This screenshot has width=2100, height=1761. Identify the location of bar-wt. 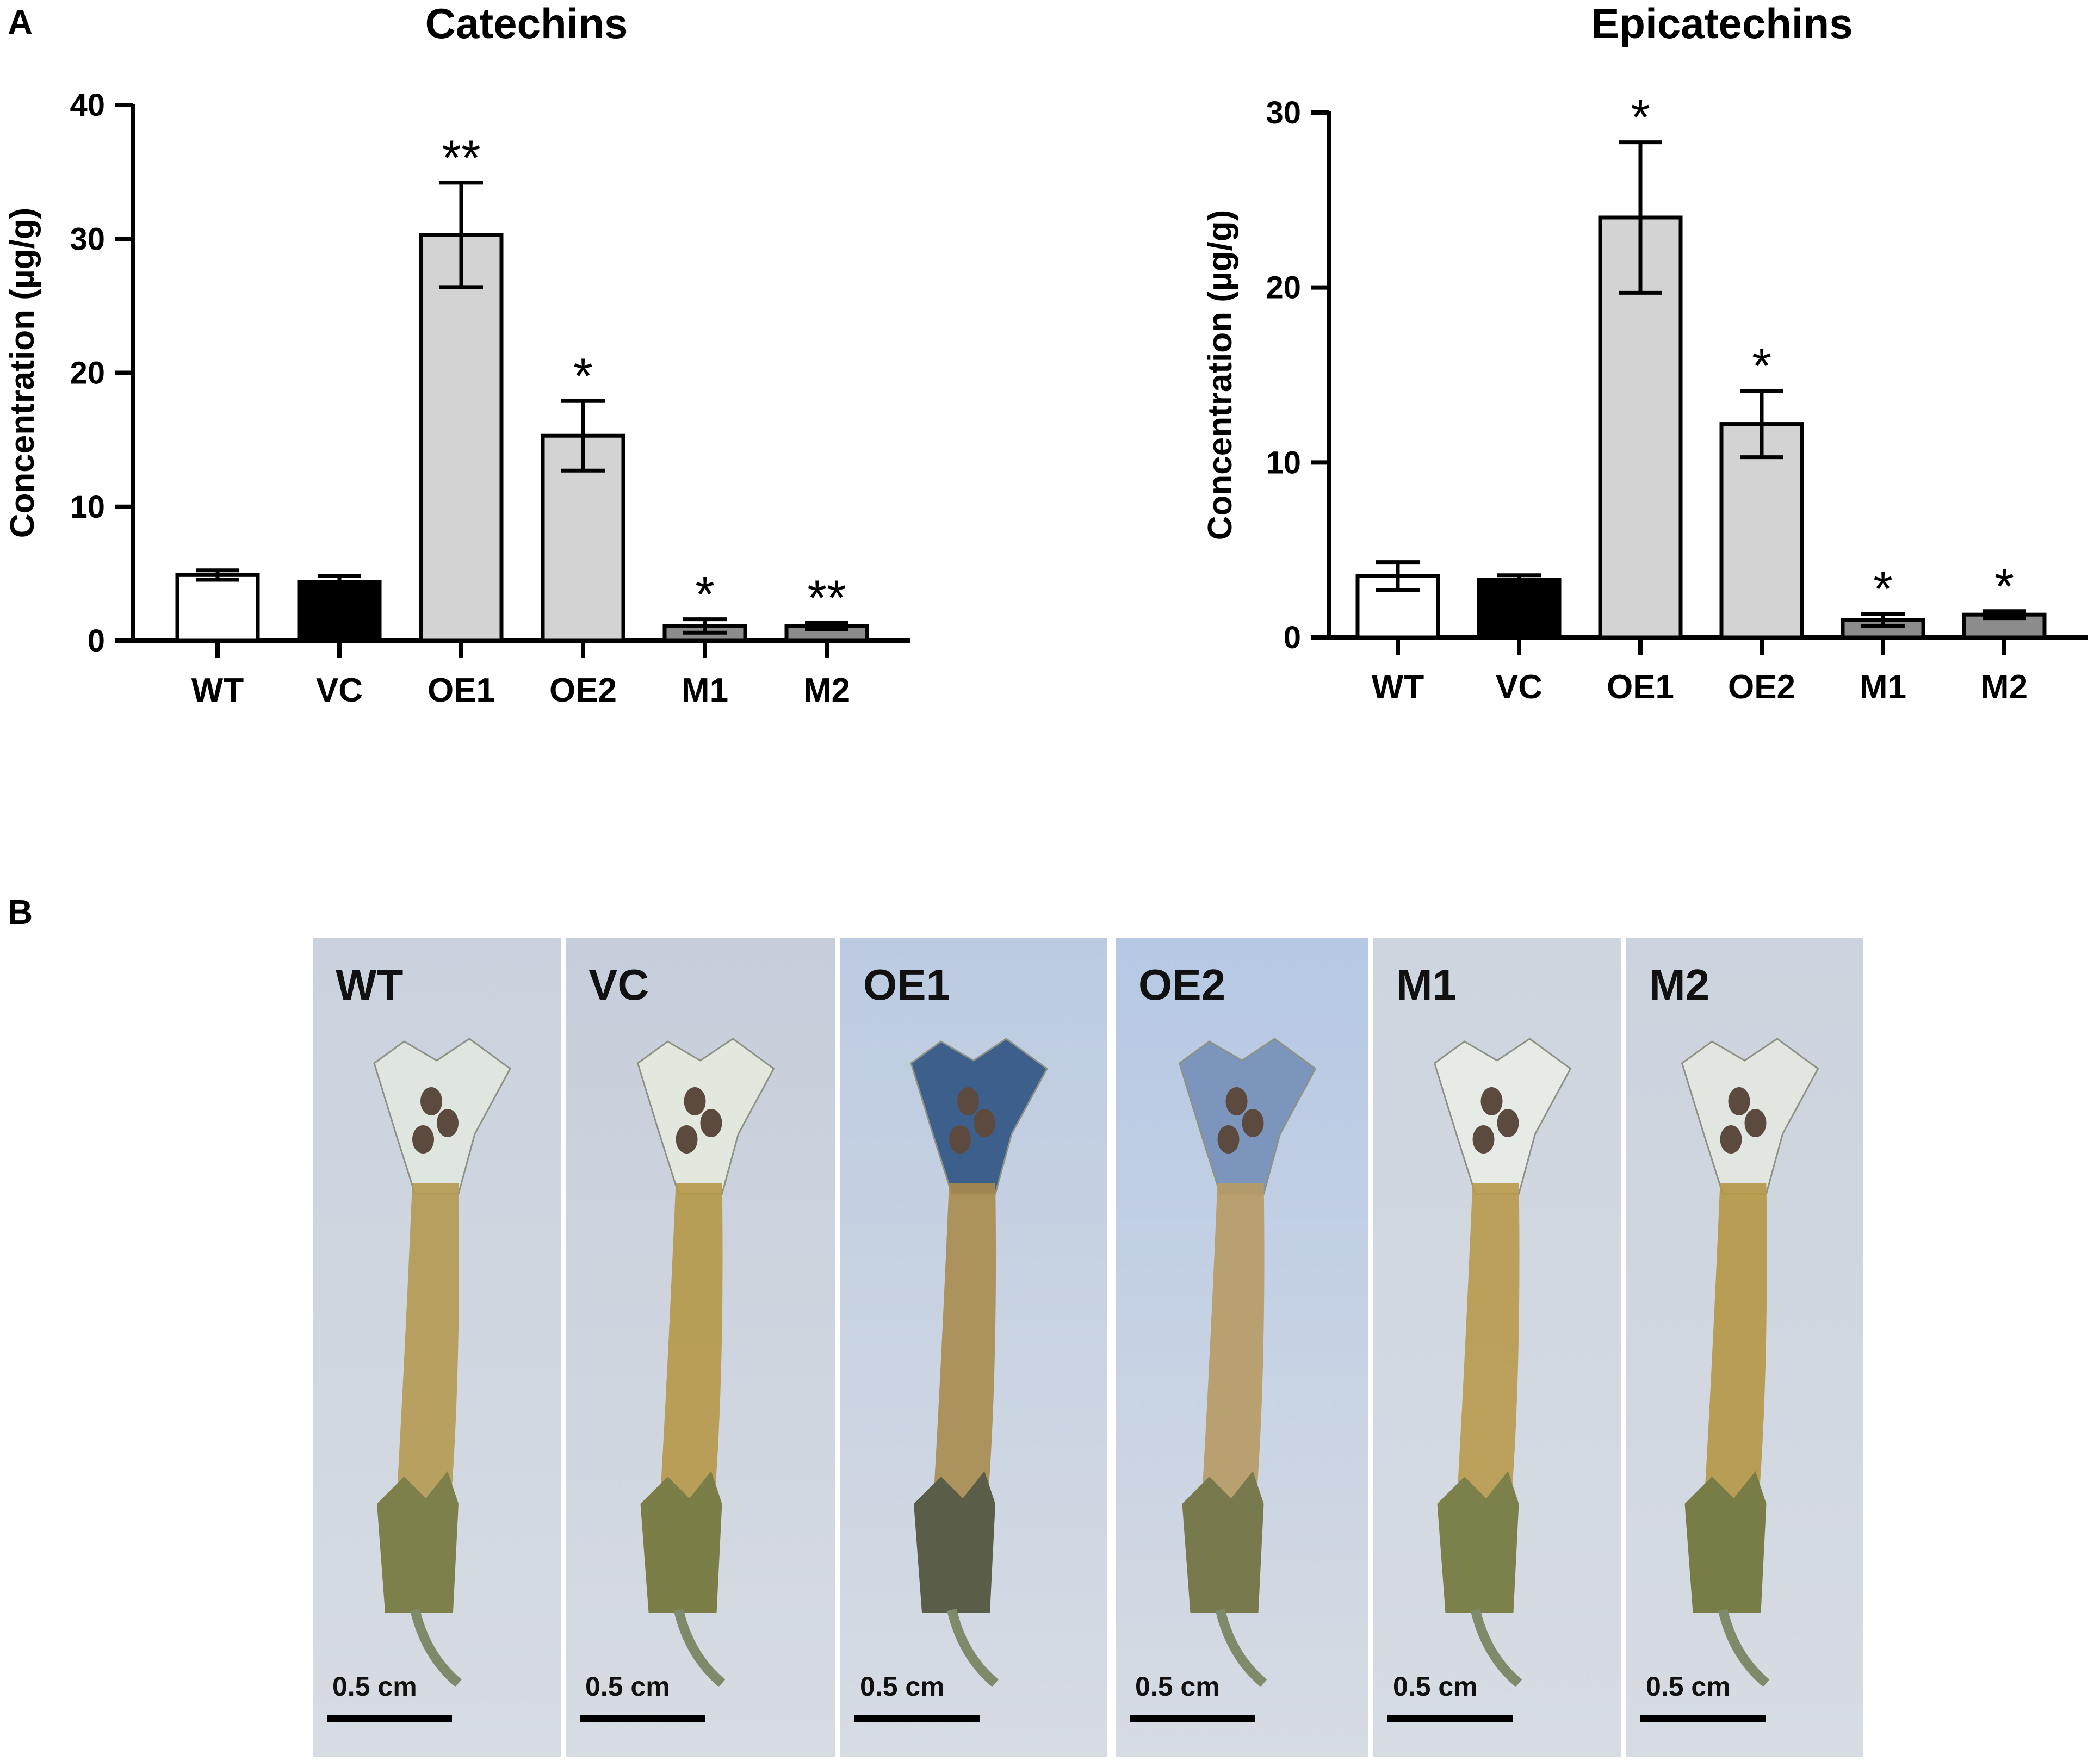
(217, 608).